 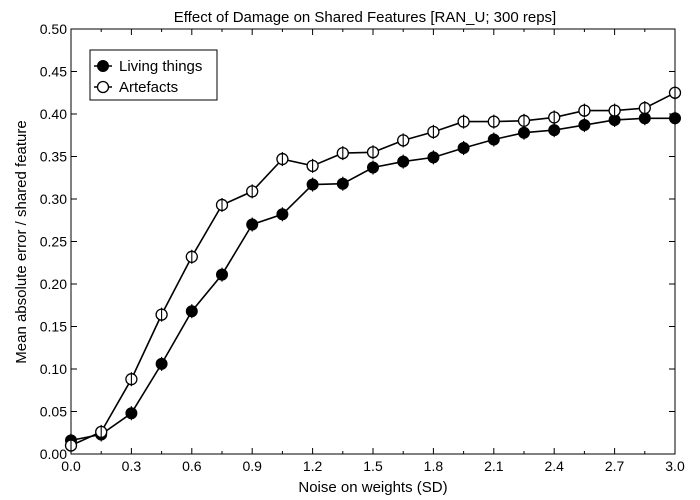 What do you see at coordinates (53, 242) in the screenshot?
I see `y-tick-label: 0.25` at bounding box center [53, 242].